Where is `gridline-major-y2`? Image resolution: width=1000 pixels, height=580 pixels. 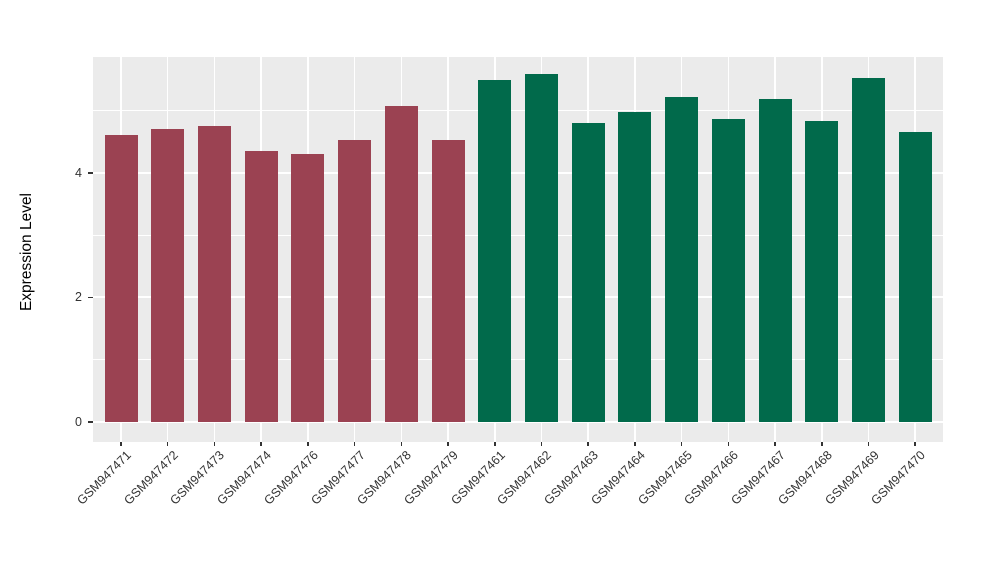 gridline-major-y2 is located at coordinates (518, 297).